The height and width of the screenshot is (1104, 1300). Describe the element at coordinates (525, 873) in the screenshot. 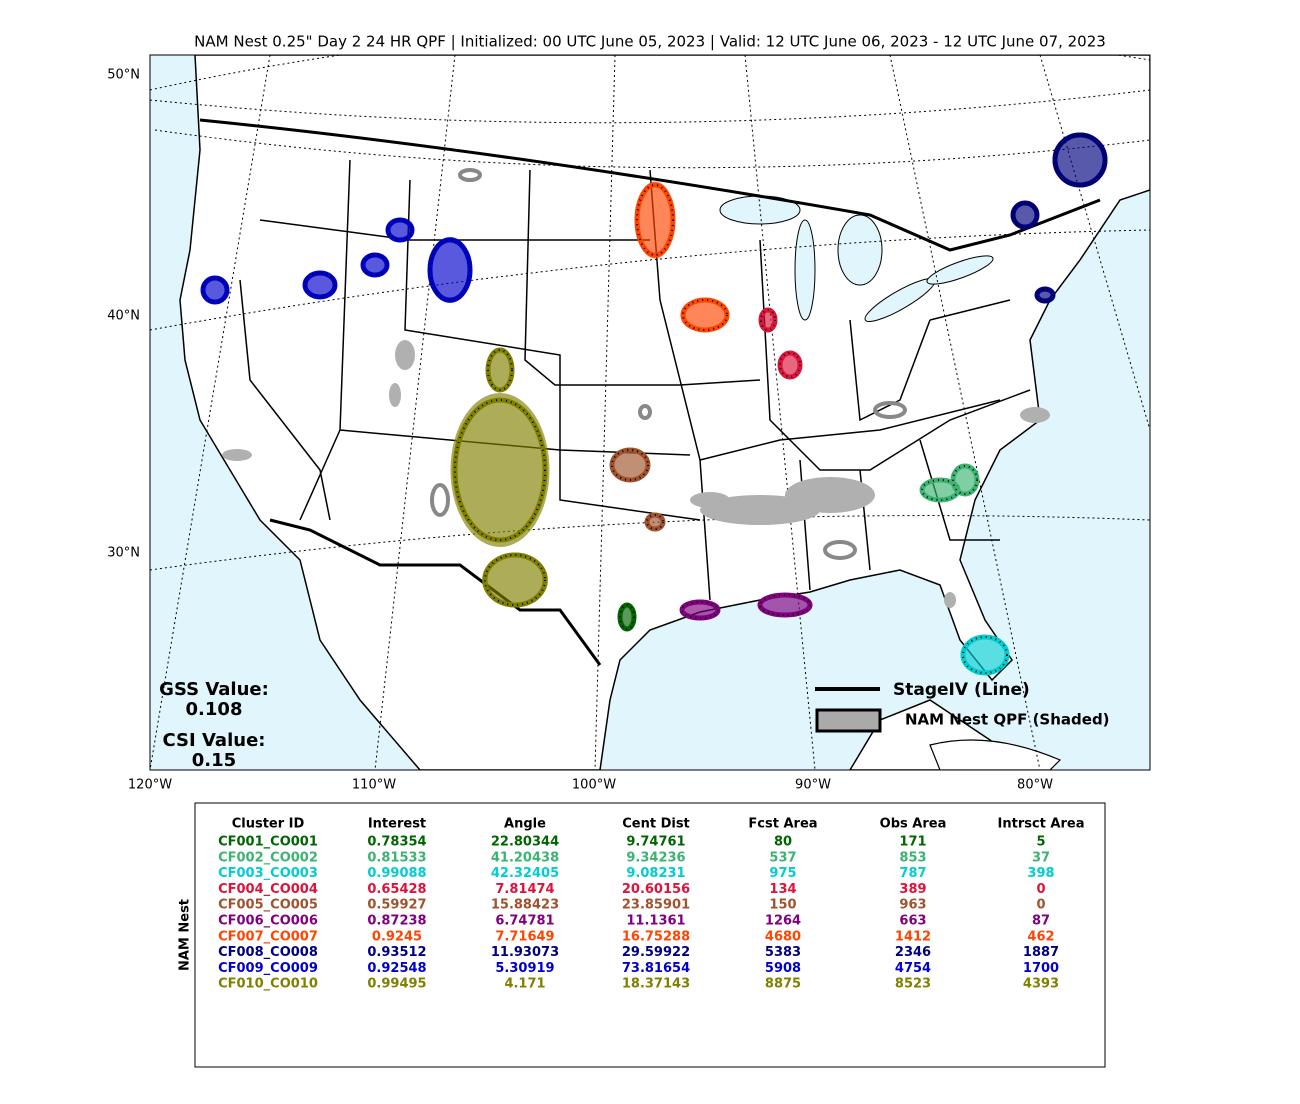

I see `table-cell: 42.32405` at that location.